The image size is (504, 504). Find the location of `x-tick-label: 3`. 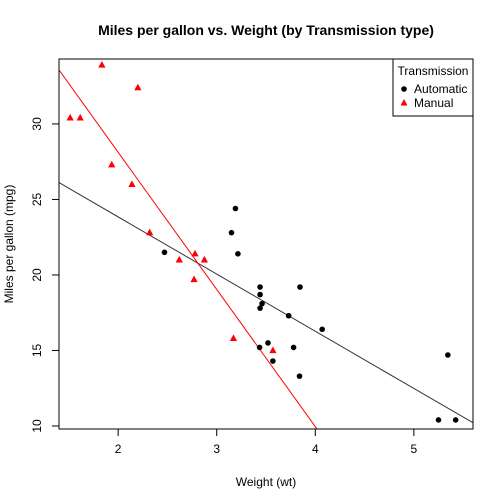

x-tick-label: 3 is located at coordinates (216, 449).